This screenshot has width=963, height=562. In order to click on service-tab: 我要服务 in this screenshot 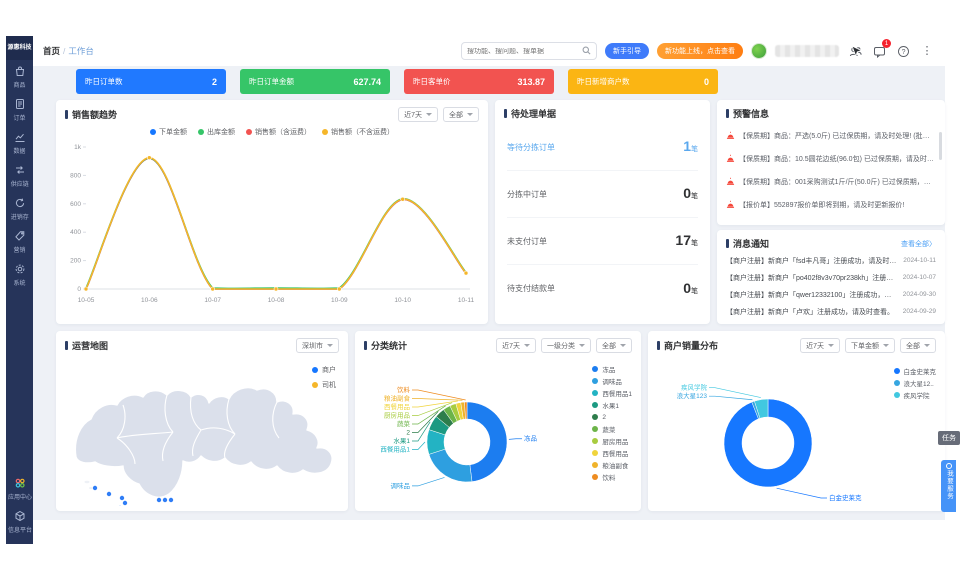, I will do `click(948, 486)`.